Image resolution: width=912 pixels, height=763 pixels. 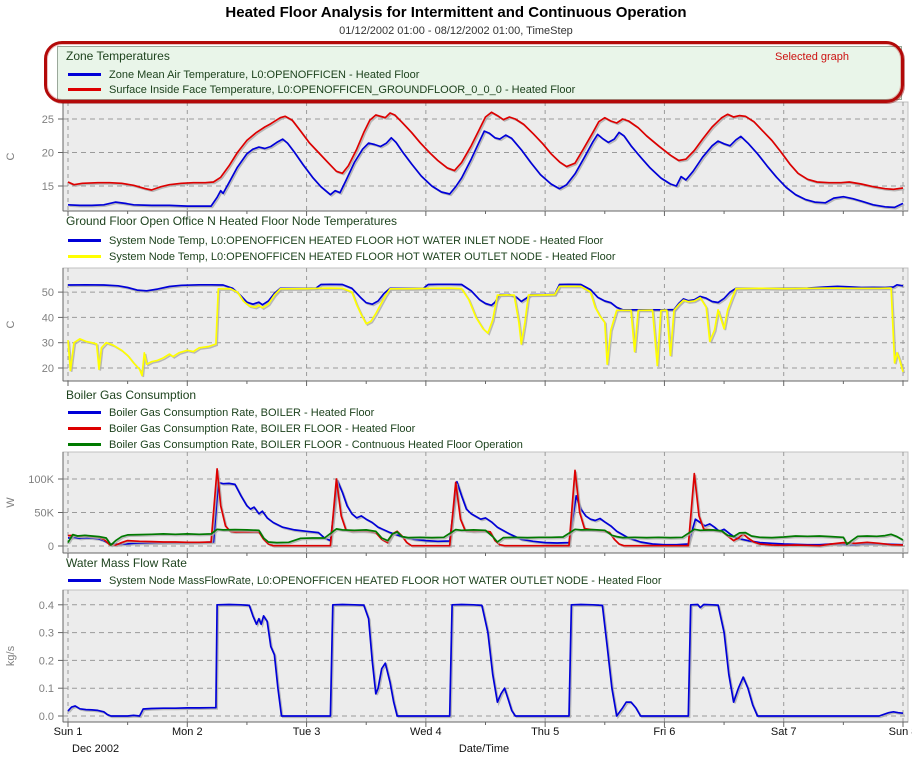 I want to click on y-tick-label: 0.2, so click(x=46, y=661).